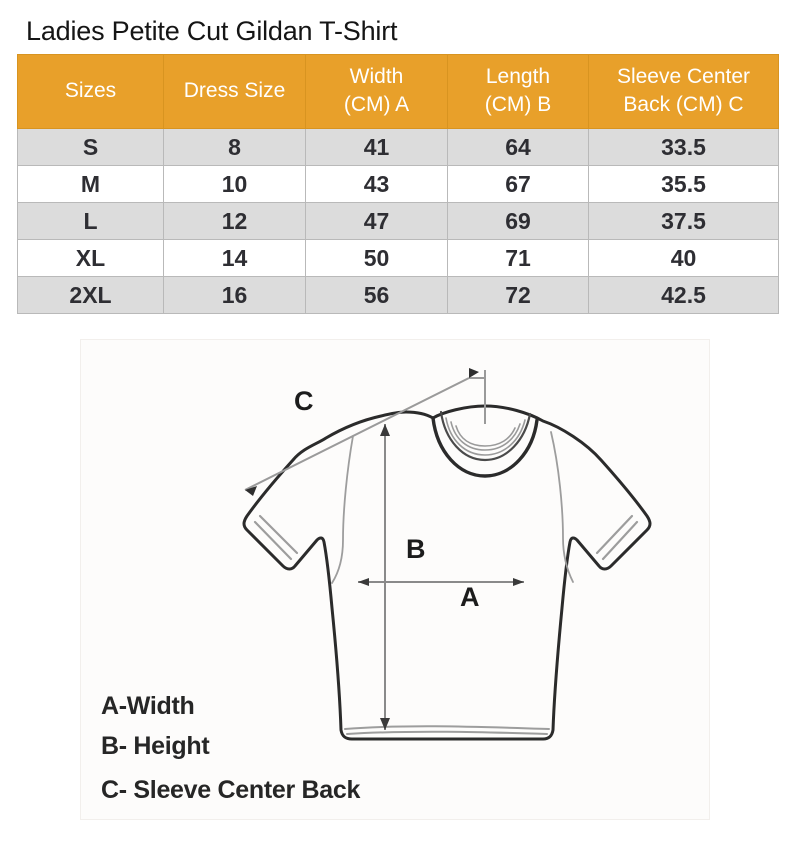 The width and height of the screenshot is (800, 857). Describe the element at coordinates (683, 147) in the screenshot. I see `cell-sleeve: 33.5` at that location.